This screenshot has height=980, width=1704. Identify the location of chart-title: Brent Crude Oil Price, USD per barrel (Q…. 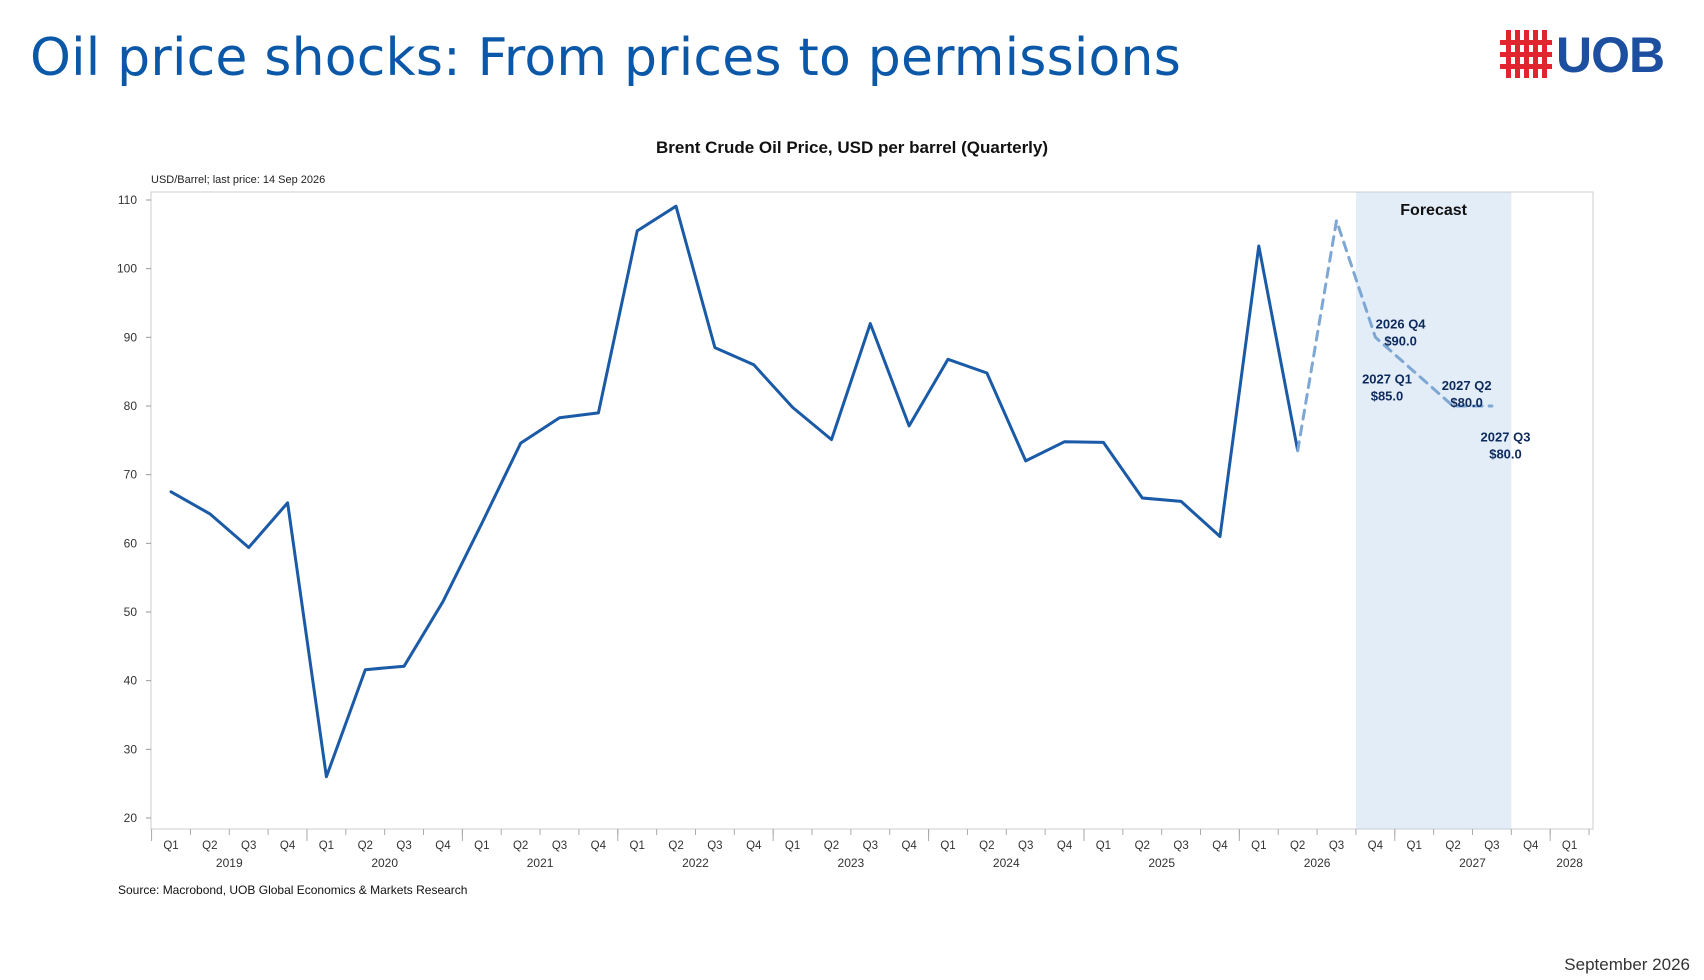
(852, 147).